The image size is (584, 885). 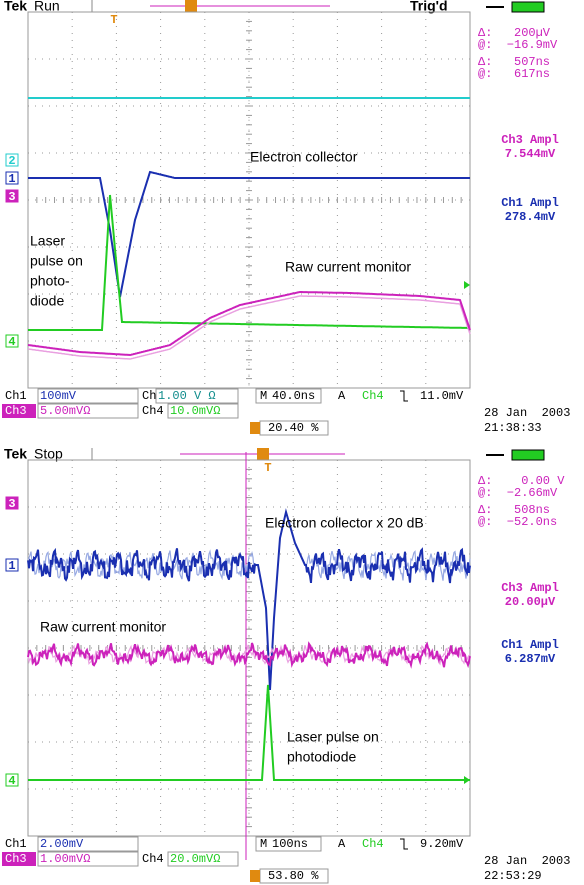 What do you see at coordinates (195, 411) in the screenshot?
I see `setting: 10.0mVΩ` at bounding box center [195, 411].